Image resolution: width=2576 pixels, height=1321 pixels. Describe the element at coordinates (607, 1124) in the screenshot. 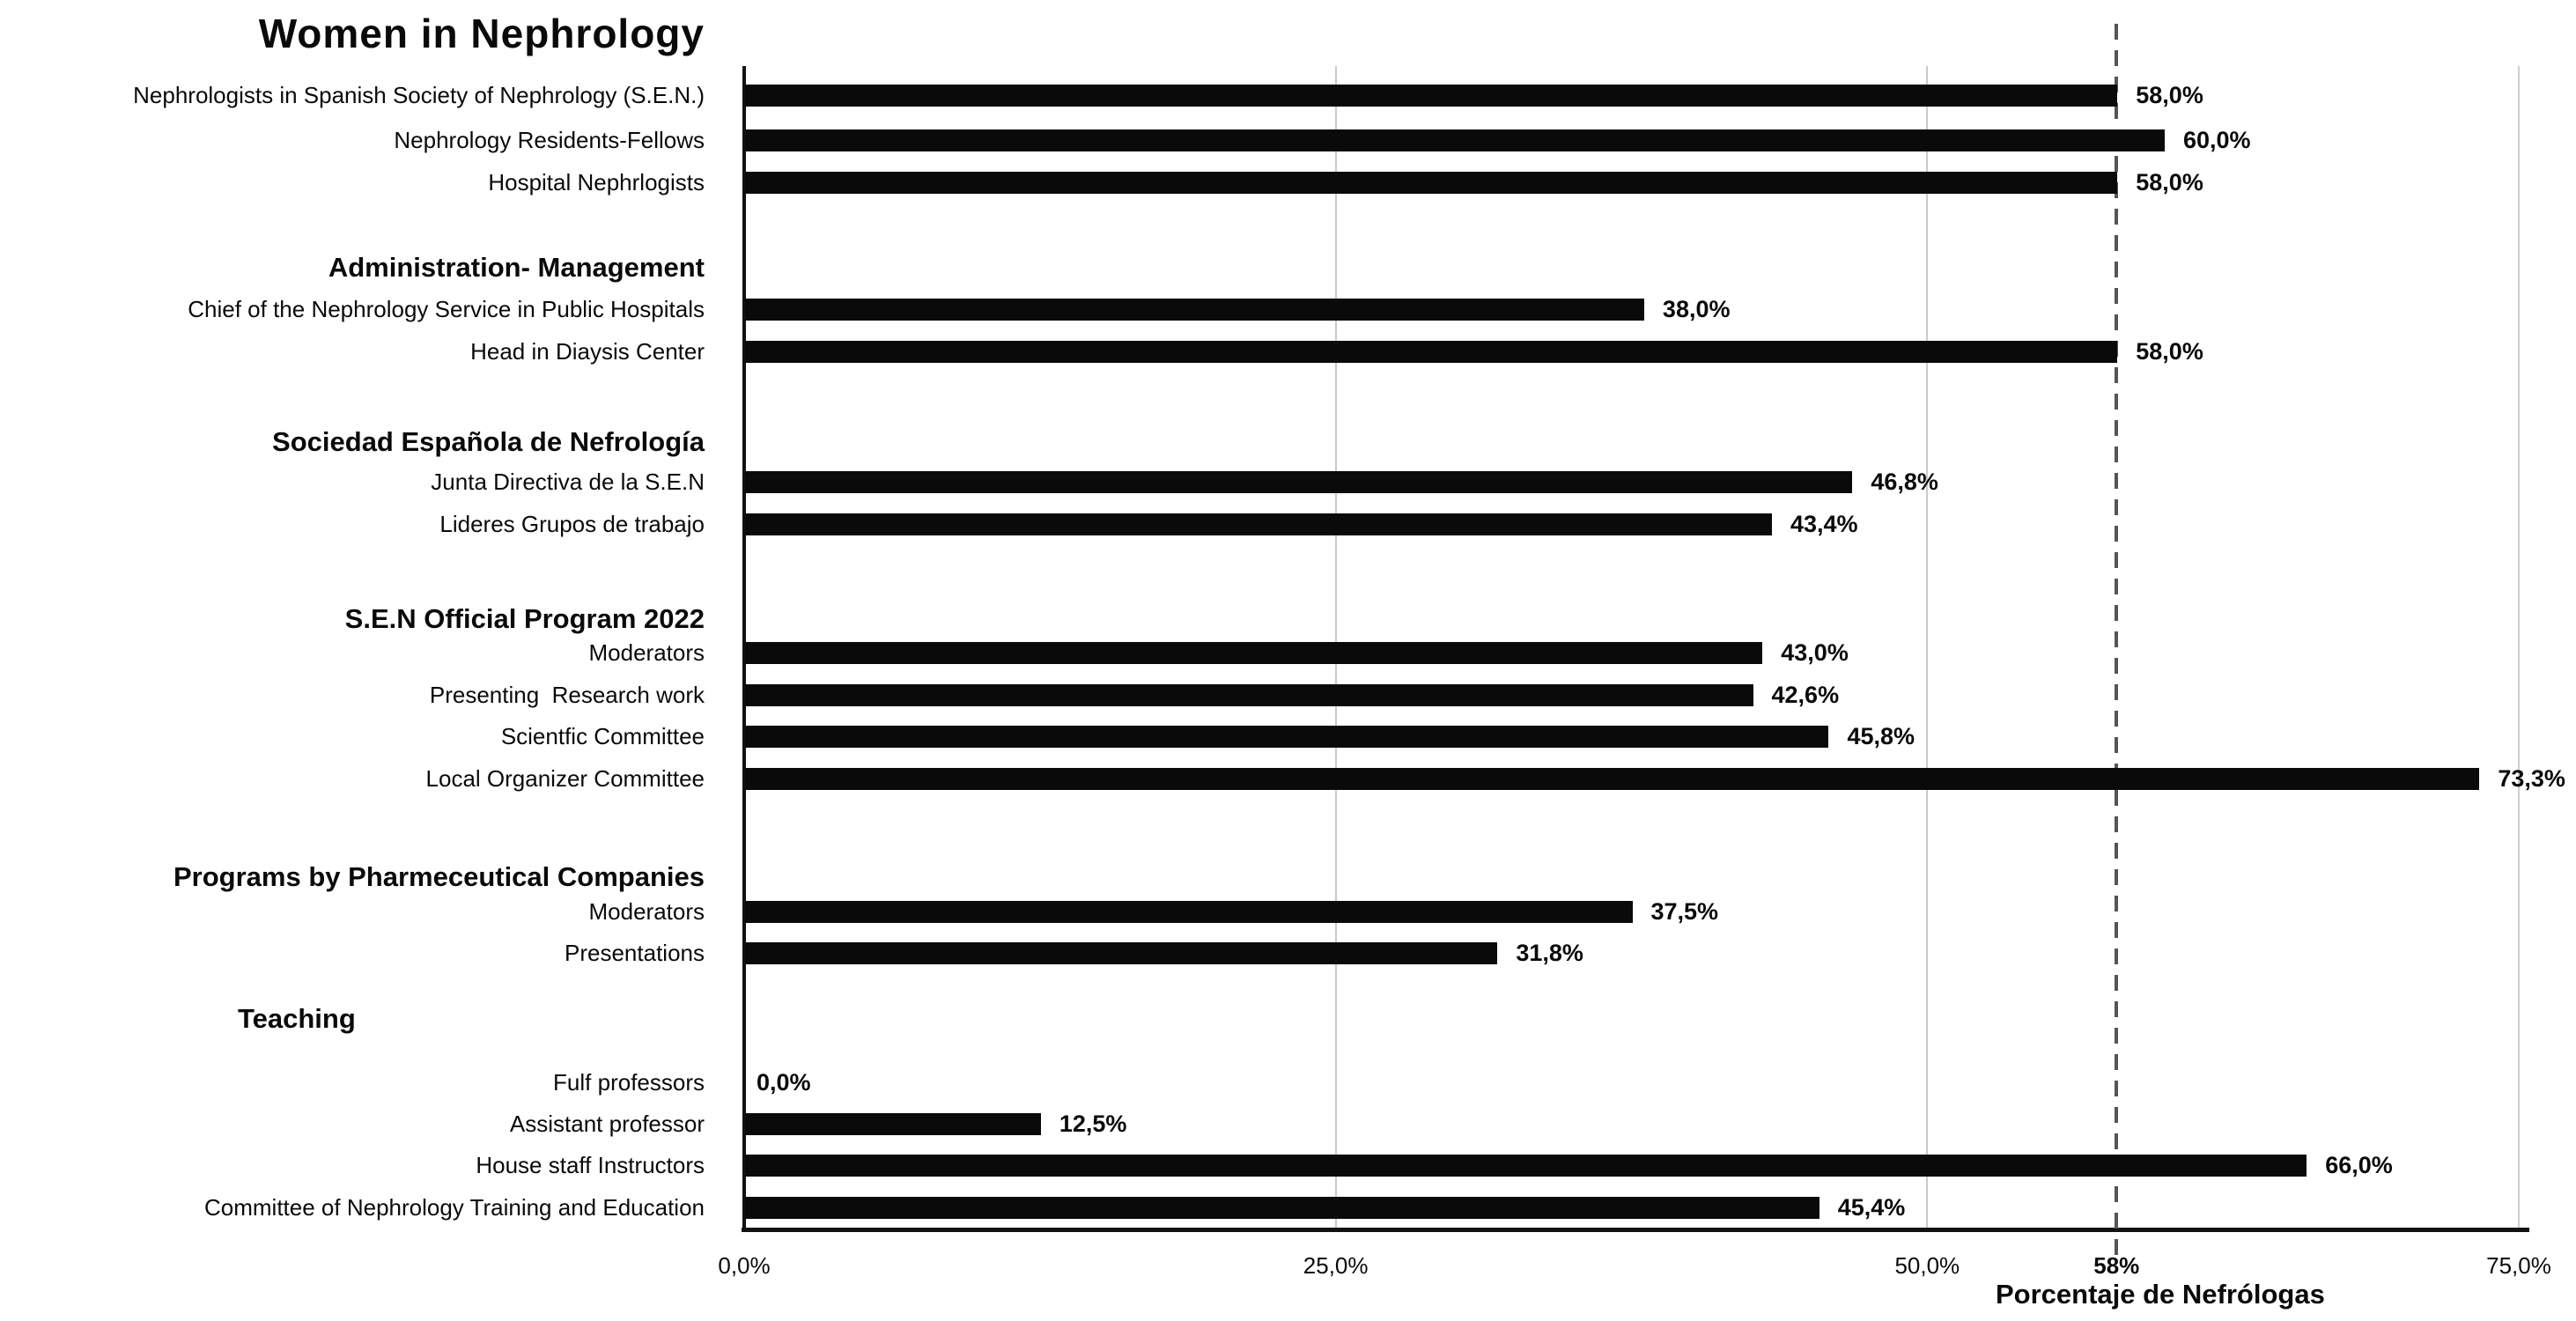

I see `category-label: Assistant professor` at that location.